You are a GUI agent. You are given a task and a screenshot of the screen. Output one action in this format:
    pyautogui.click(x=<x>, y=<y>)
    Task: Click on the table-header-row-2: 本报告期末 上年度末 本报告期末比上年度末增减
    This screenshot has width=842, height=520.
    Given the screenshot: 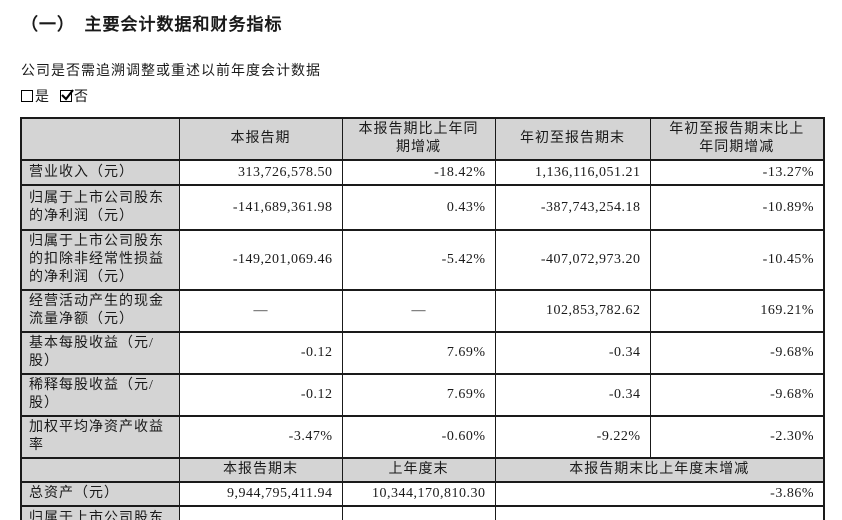 What is the action you would take?
    pyautogui.click(x=422, y=470)
    